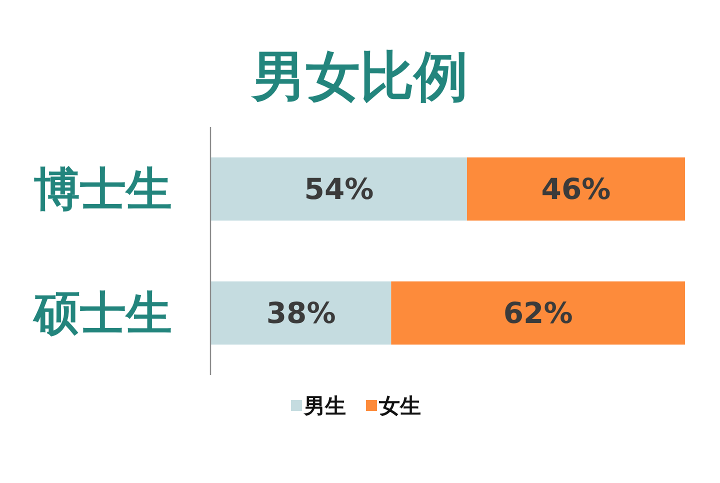 The image size is (720, 483). What do you see at coordinates (399, 406) in the screenshot?
I see `legend-label: 女生` at bounding box center [399, 406].